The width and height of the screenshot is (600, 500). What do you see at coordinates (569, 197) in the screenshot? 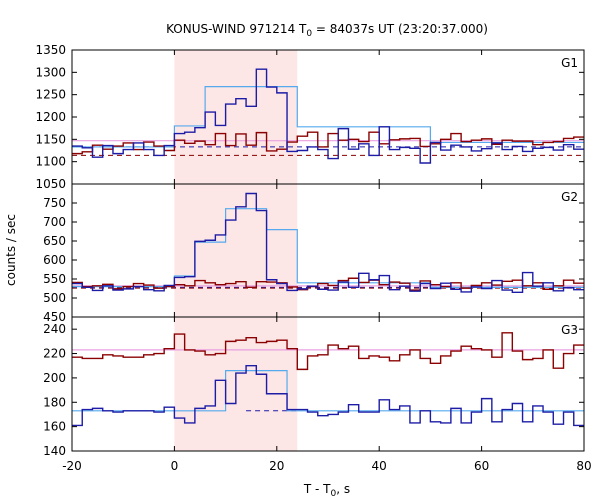
I see `panel-label: G2` at bounding box center [569, 197].